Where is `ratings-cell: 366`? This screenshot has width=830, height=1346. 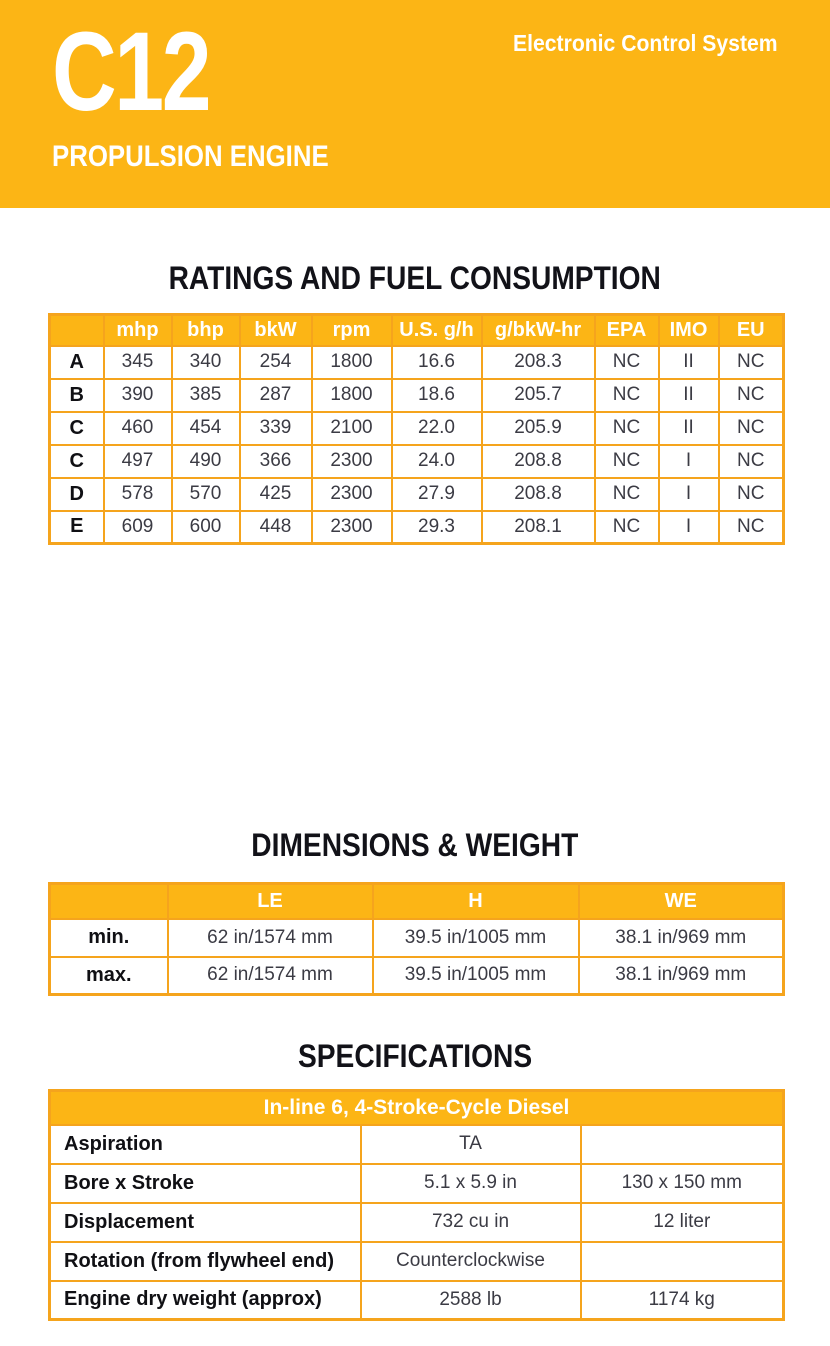 ratings-cell: 366 is located at coordinates (275, 461).